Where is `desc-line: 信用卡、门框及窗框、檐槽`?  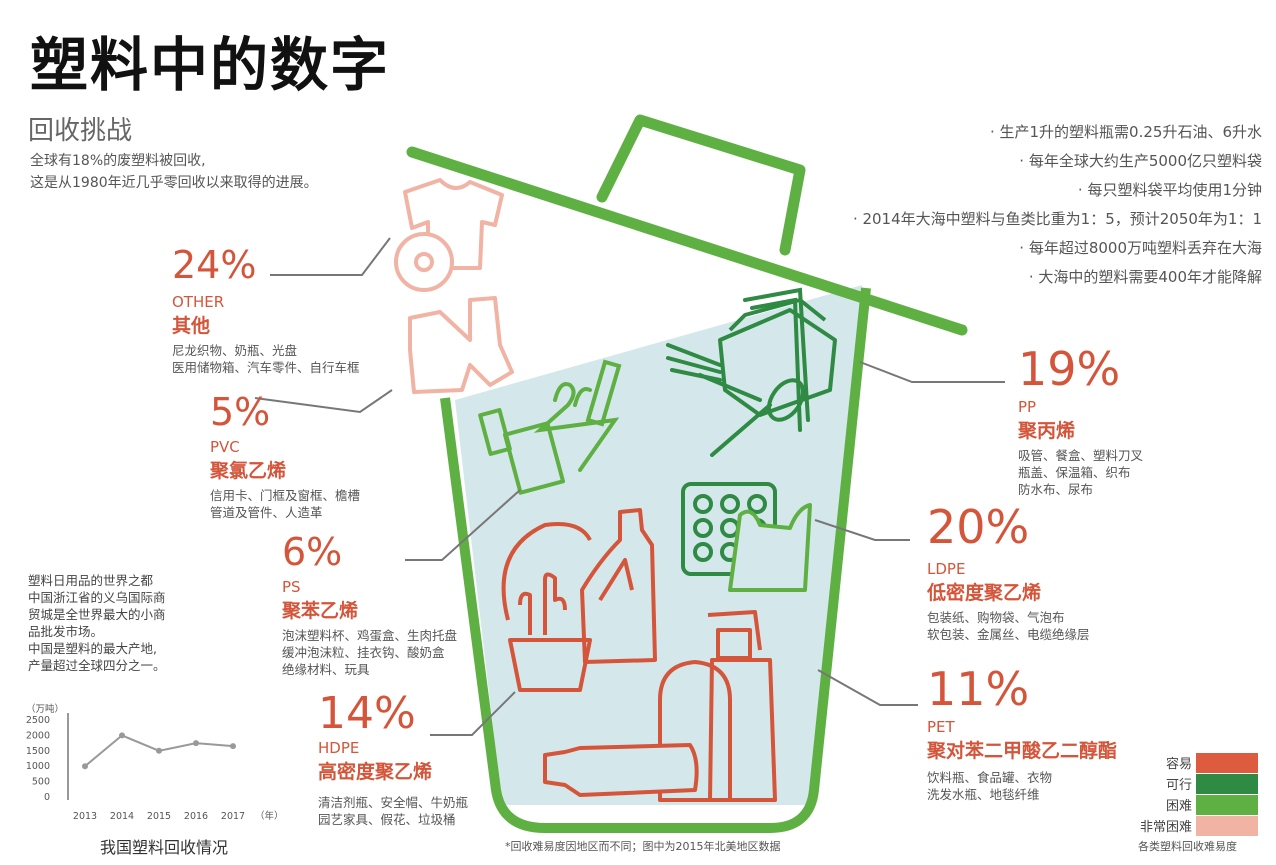 desc-line: 信用卡、门框及窗框、檐槽 is located at coordinates (285, 495).